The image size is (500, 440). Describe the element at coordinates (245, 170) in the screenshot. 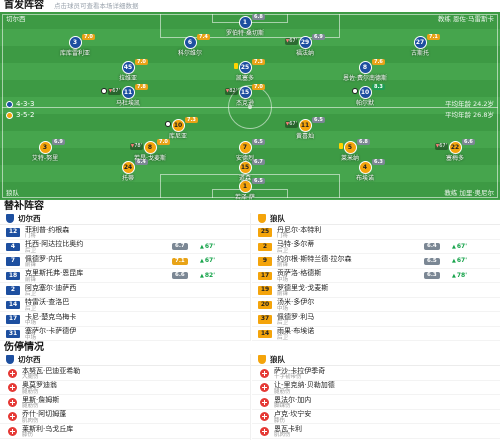

I see `player-marker: 15 道森 6.7` at that location.